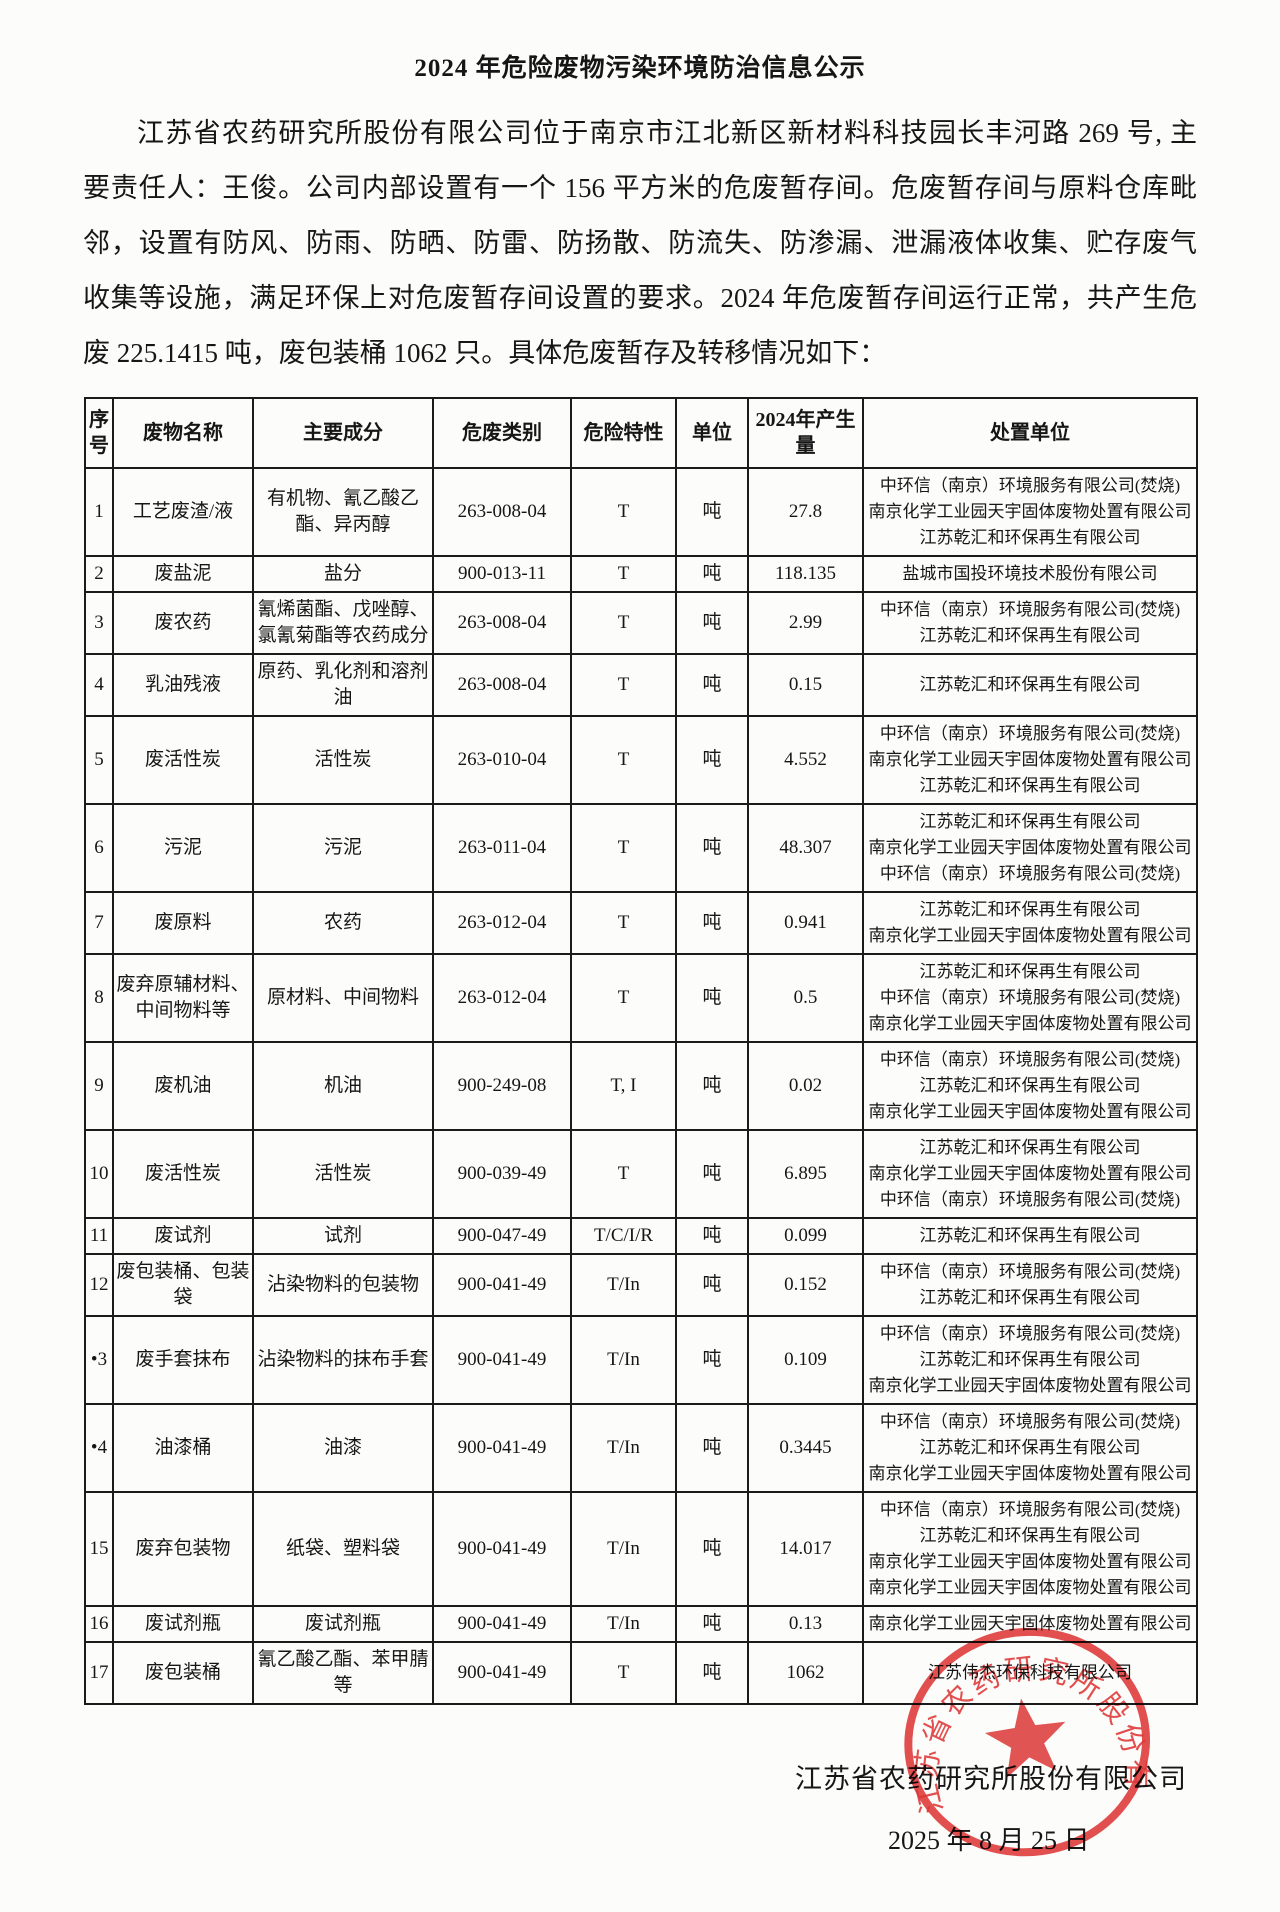 The image size is (1280, 1912). I want to click on column-header: 序号, so click(99, 433).